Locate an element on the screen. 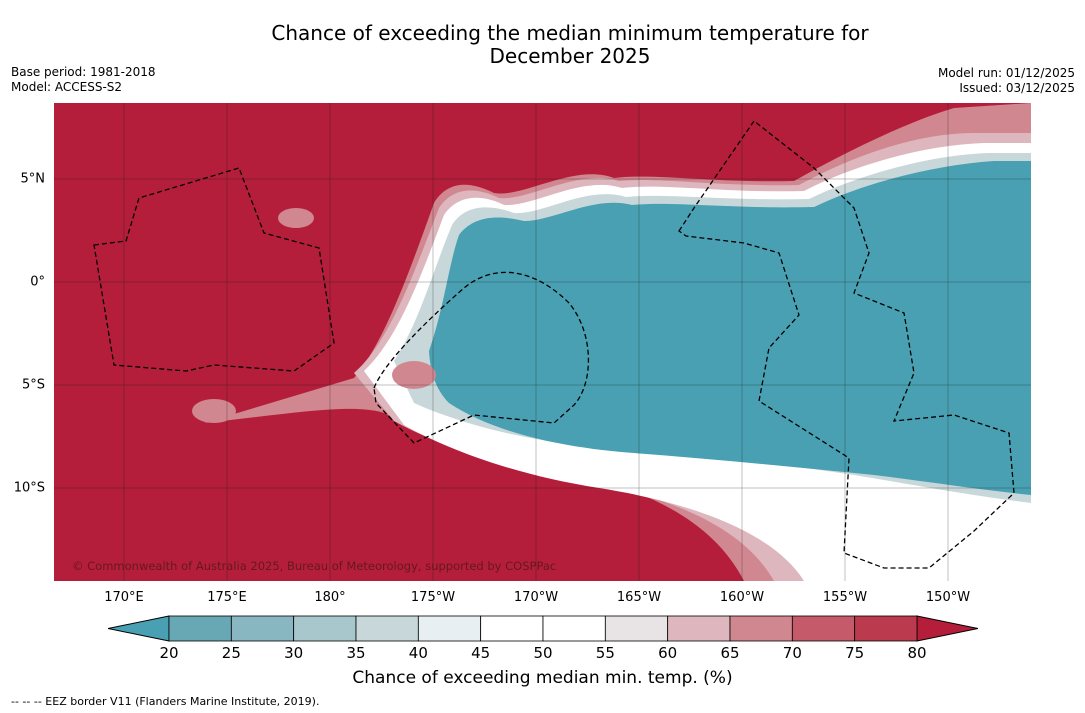  colorbar-high-extend is located at coordinates (947, 628).